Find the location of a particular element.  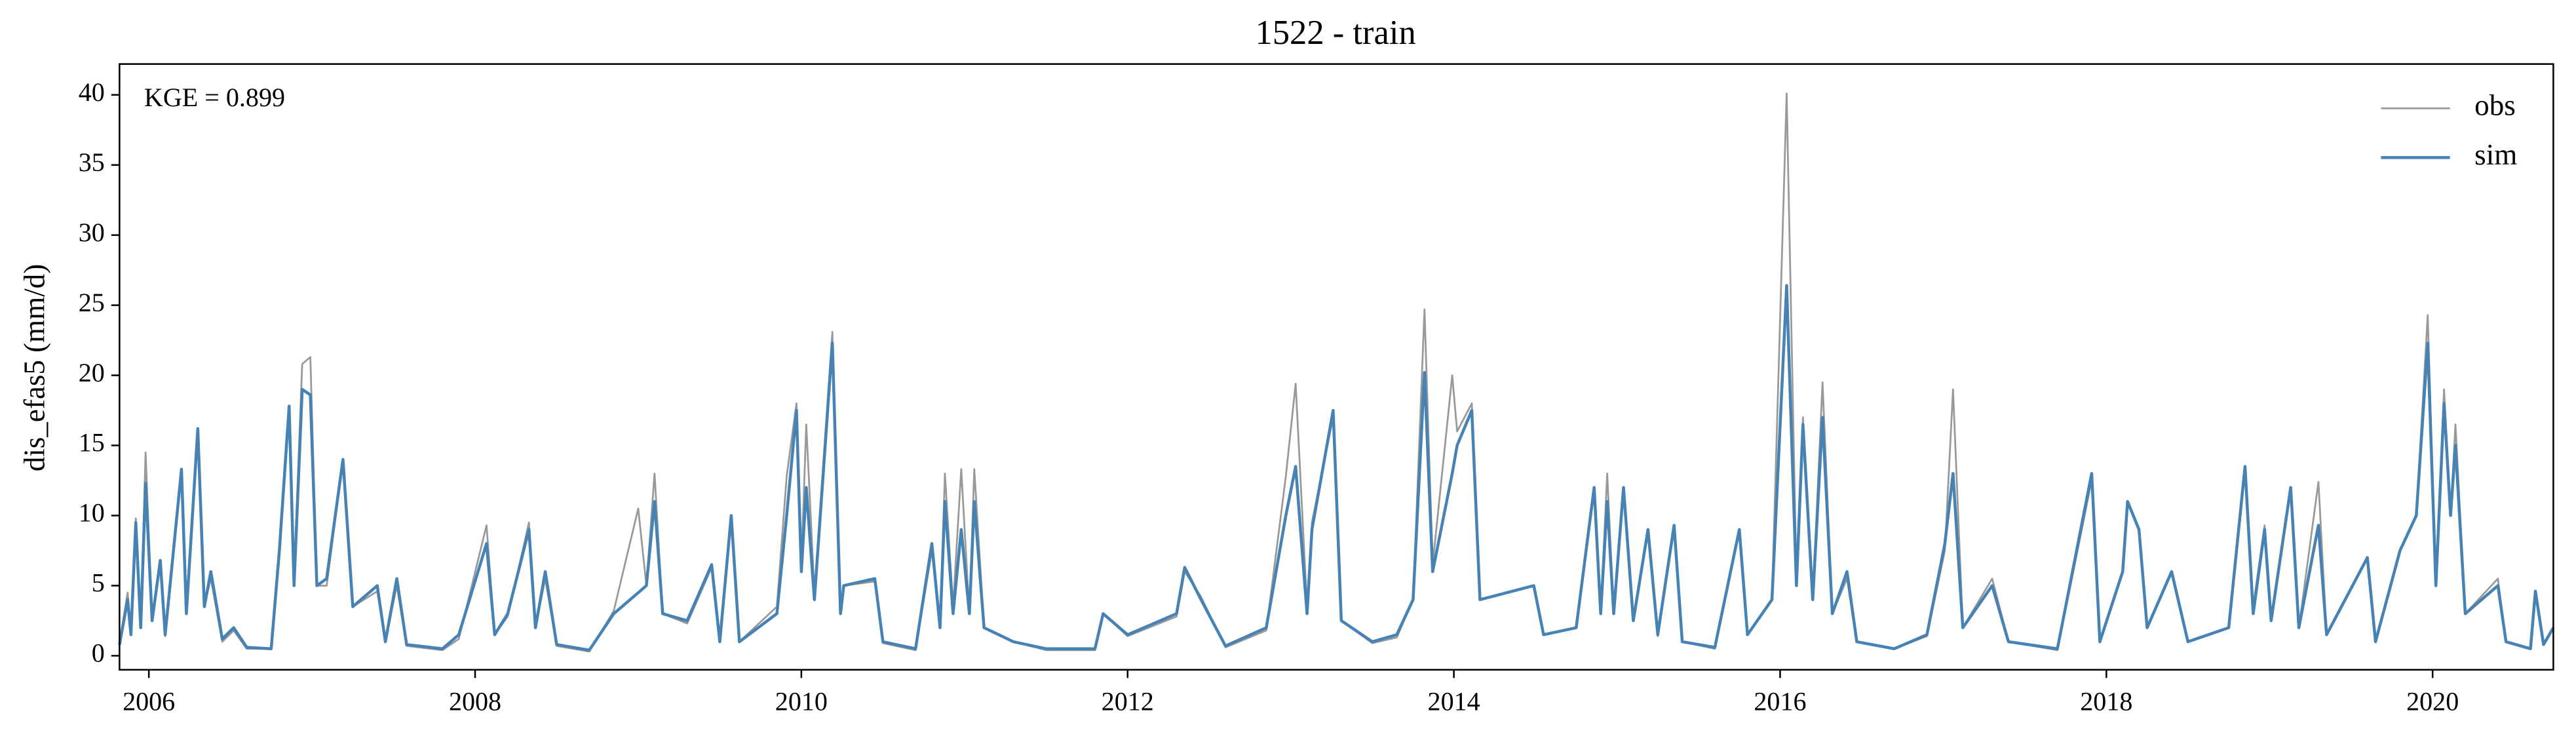

y-tick-label: 0 is located at coordinates (98, 653).